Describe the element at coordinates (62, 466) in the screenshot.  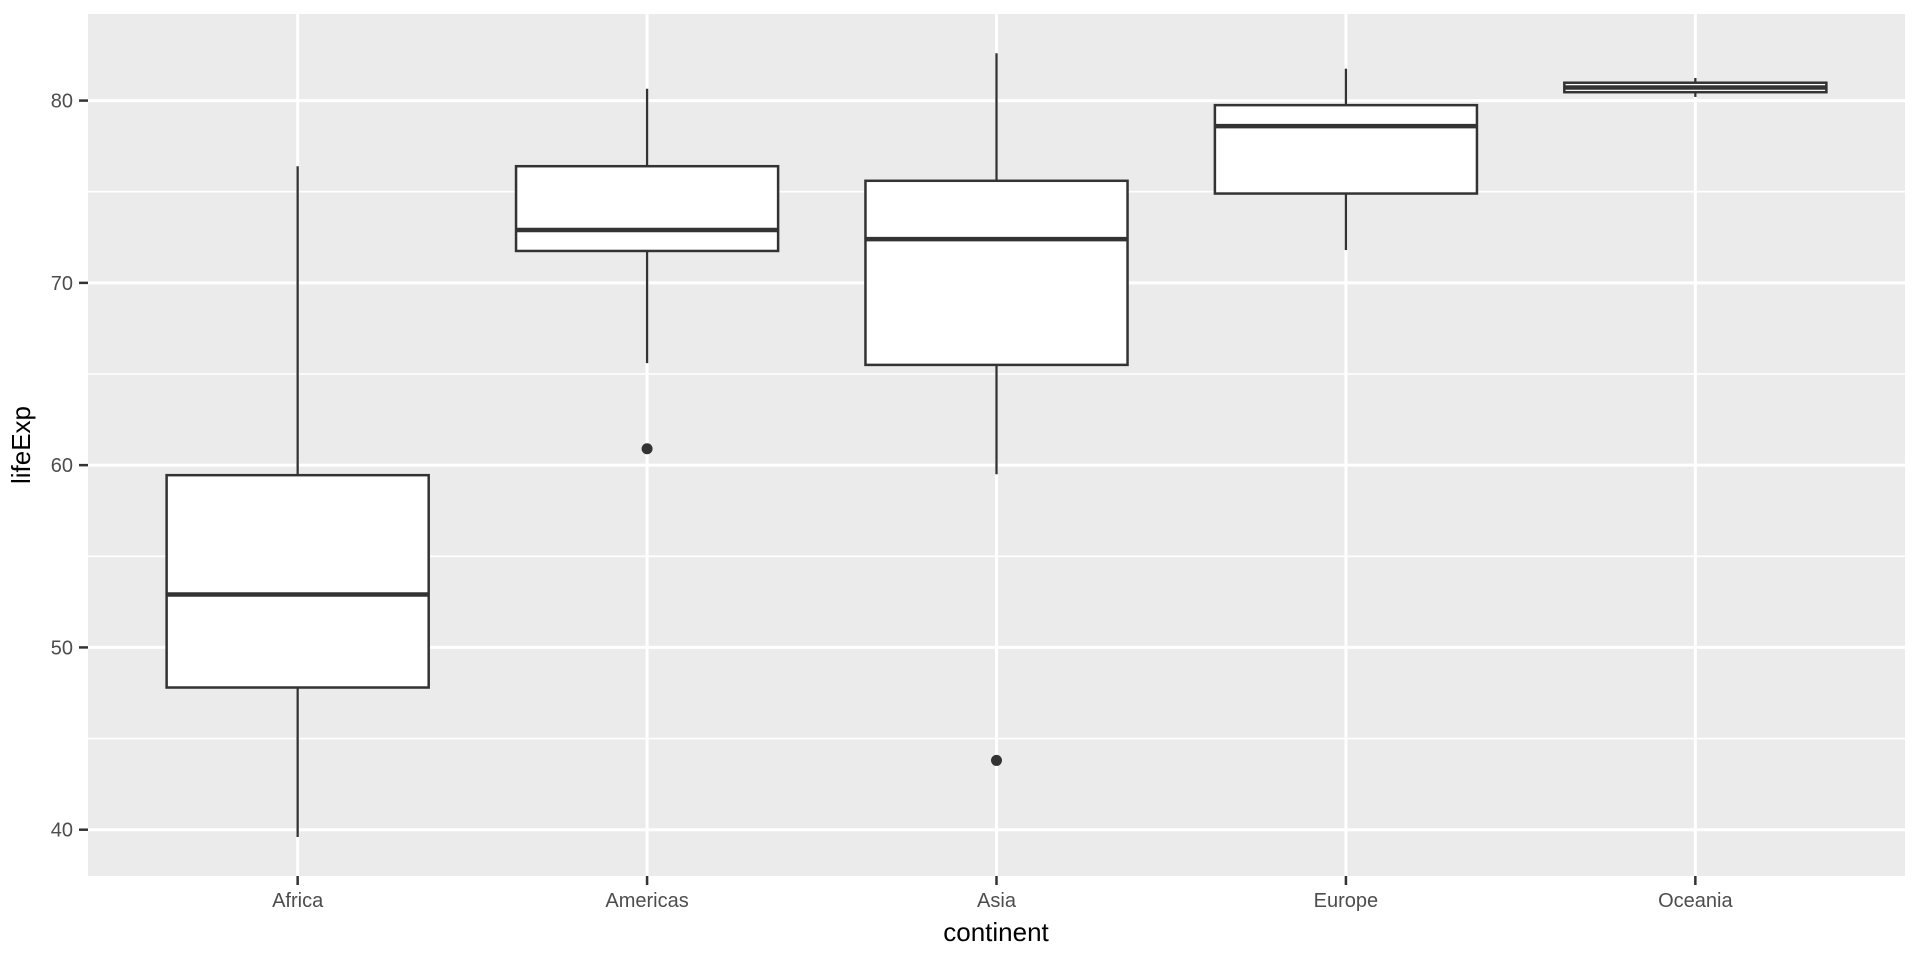
I see `y-tick-label-60: 60` at that location.